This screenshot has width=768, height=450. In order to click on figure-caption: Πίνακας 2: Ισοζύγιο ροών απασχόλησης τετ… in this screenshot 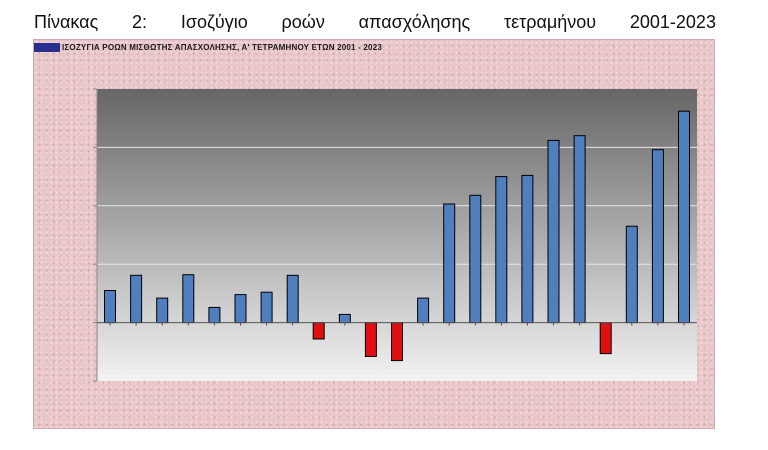, I will do `click(375, 22)`.